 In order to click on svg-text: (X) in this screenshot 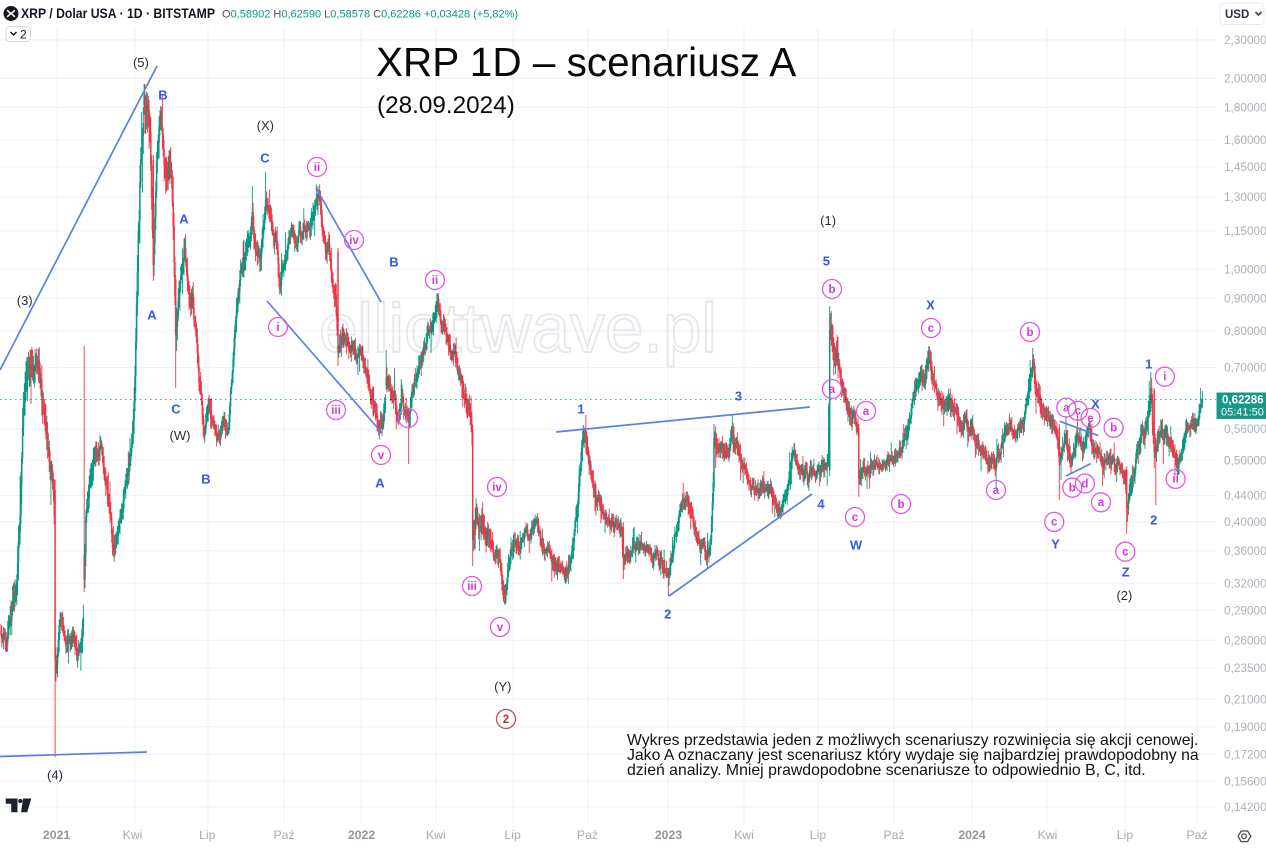, I will do `click(265, 125)`.